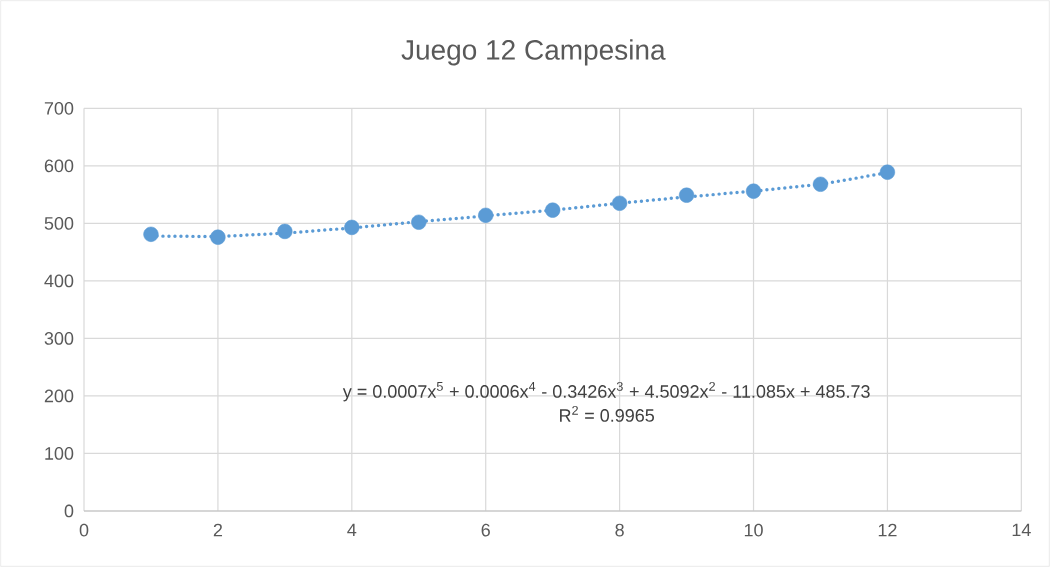  What do you see at coordinates (352, 530) in the screenshot?
I see `x-tick-label: 4` at bounding box center [352, 530].